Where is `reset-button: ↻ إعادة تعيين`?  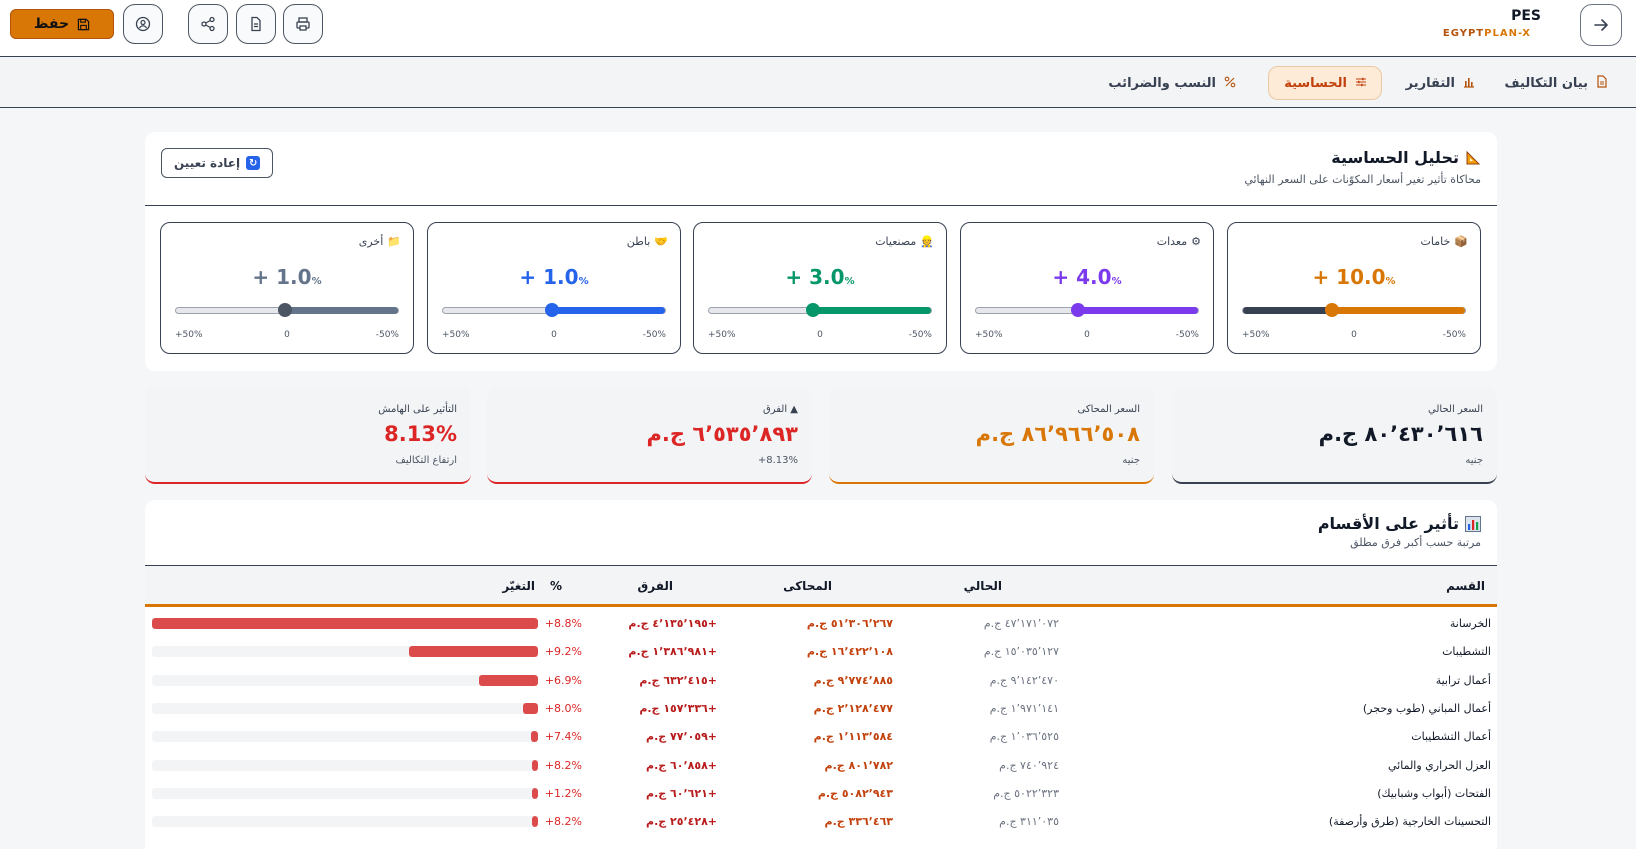 reset-button: ↻ إعادة تعيين is located at coordinates (217, 163).